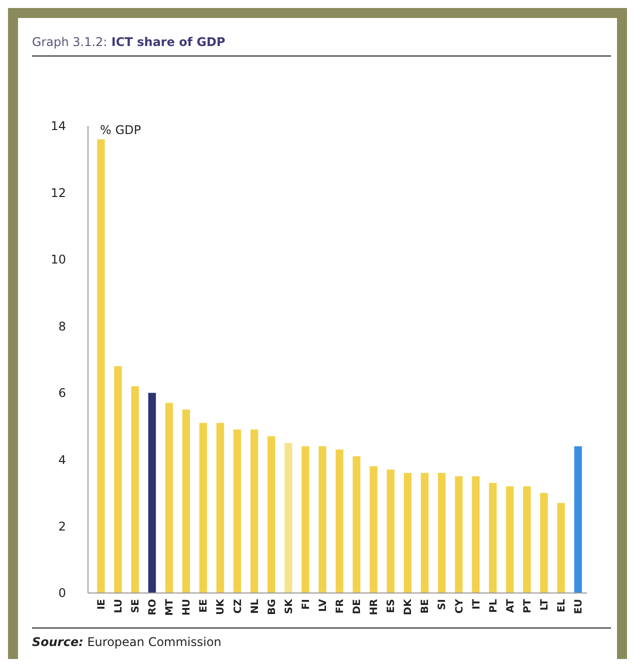 Image resolution: width=635 pixels, height=667 pixels. I want to click on x-tick-label: EE, so click(204, 605).